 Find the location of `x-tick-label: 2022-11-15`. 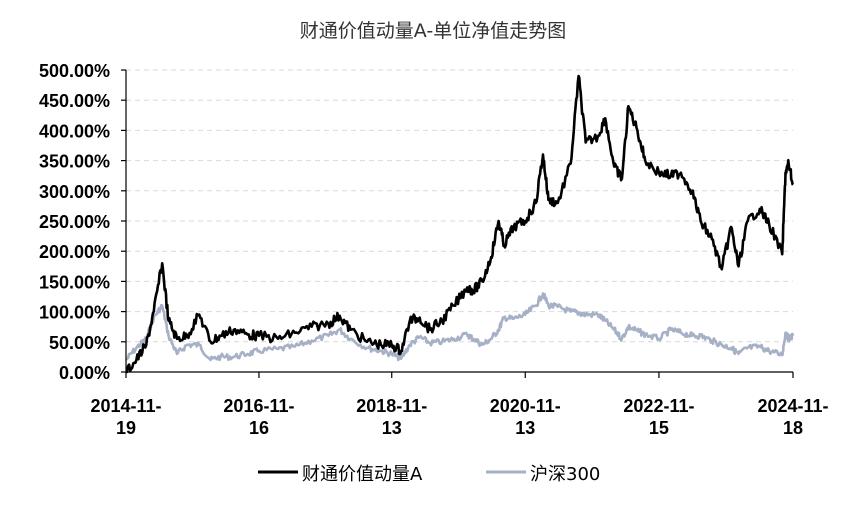

x-tick-label: 2022-11-15 is located at coordinates (658, 417).